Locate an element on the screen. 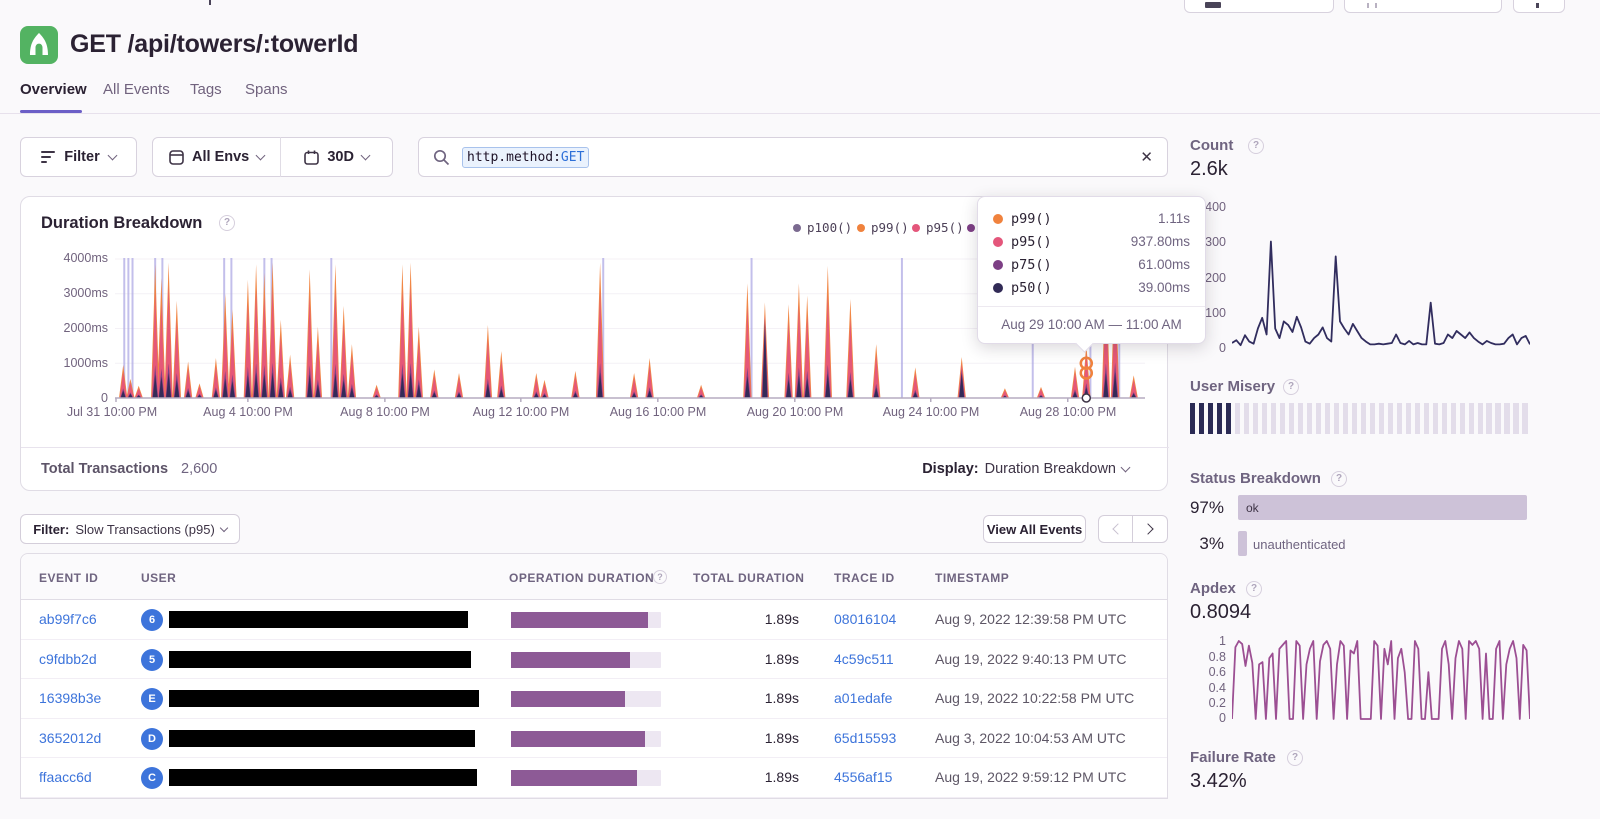 The height and width of the screenshot is (819, 1600). event-id-link: 16398b3e is located at coordinates (70, 698).